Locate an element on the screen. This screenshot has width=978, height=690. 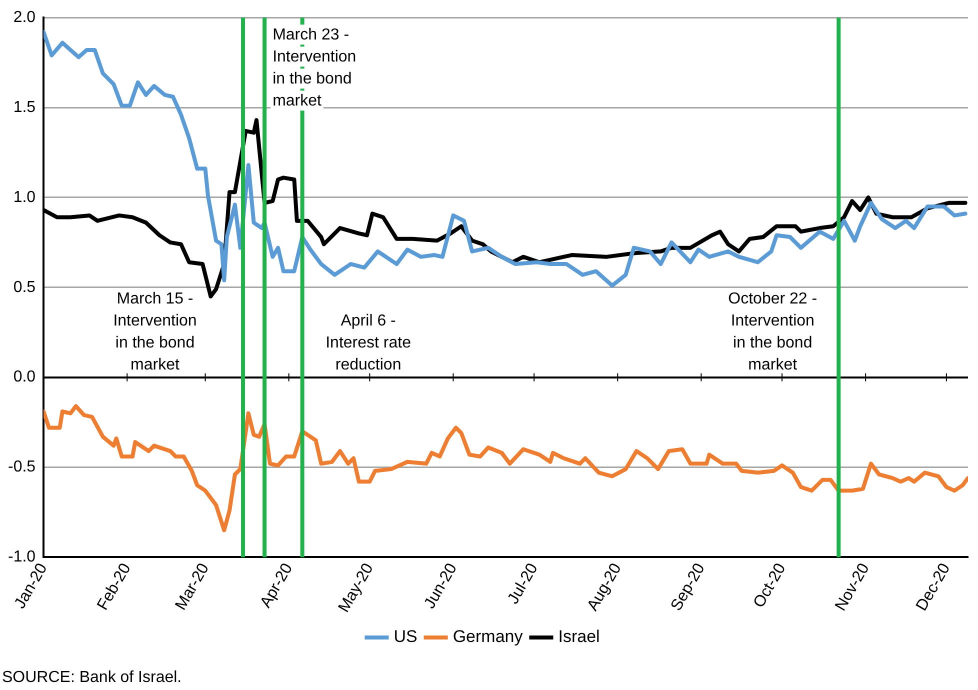
legend-label: Israel is located at coordinates (579, 636).